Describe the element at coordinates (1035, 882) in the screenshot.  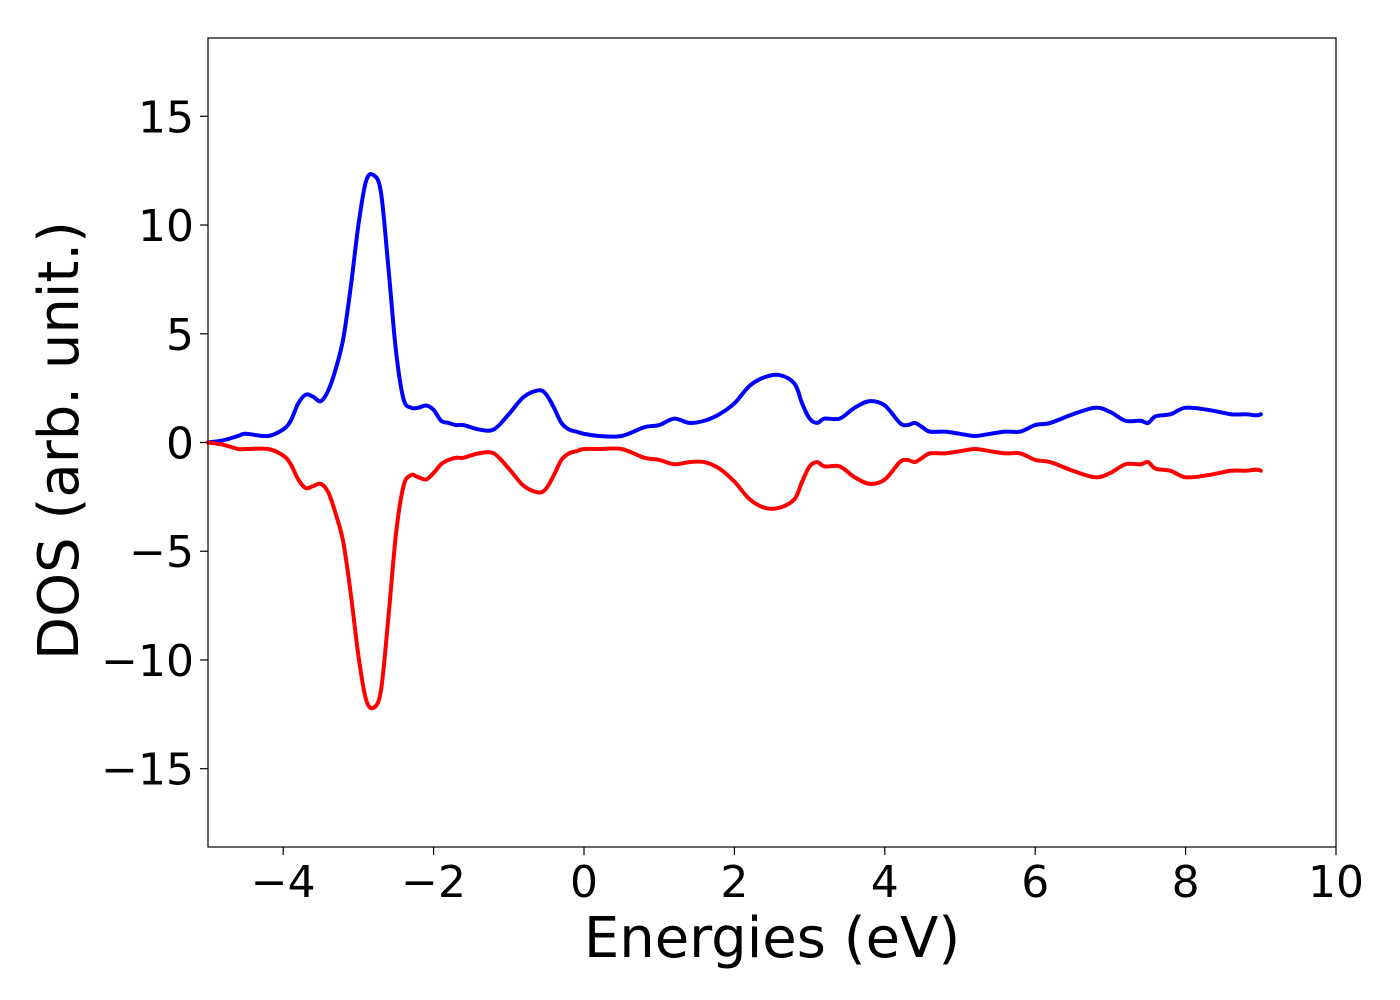
I see `x-tick-label: 6` at that location.